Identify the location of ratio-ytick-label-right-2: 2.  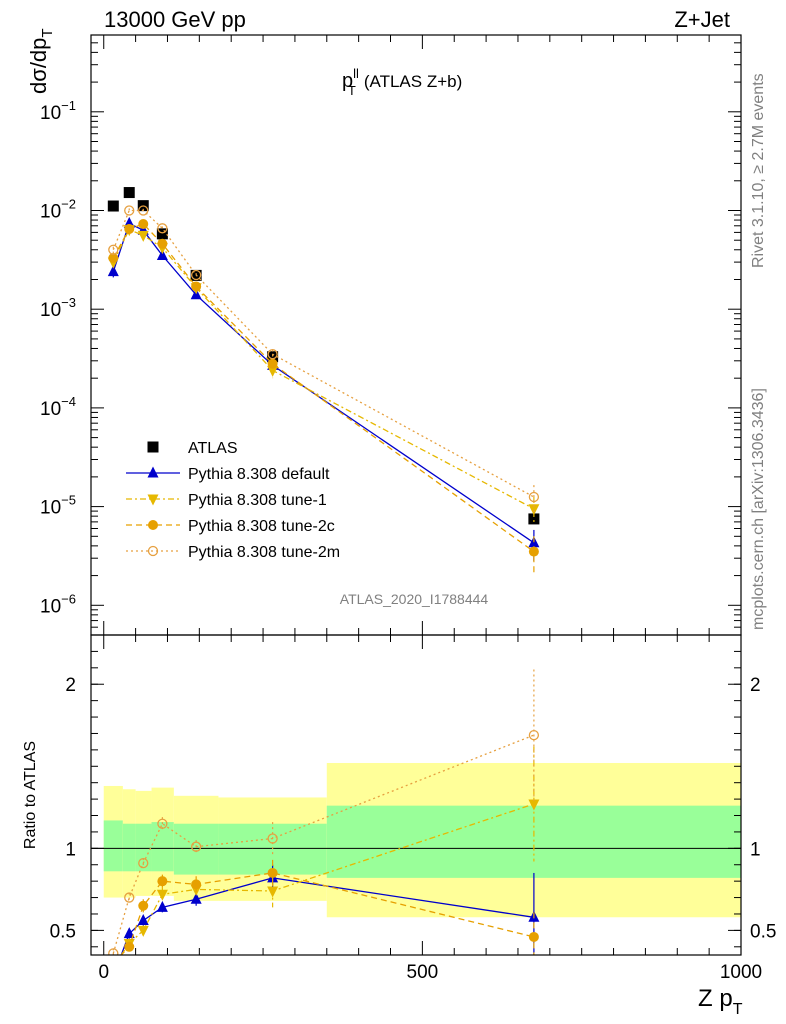
(755, 685).